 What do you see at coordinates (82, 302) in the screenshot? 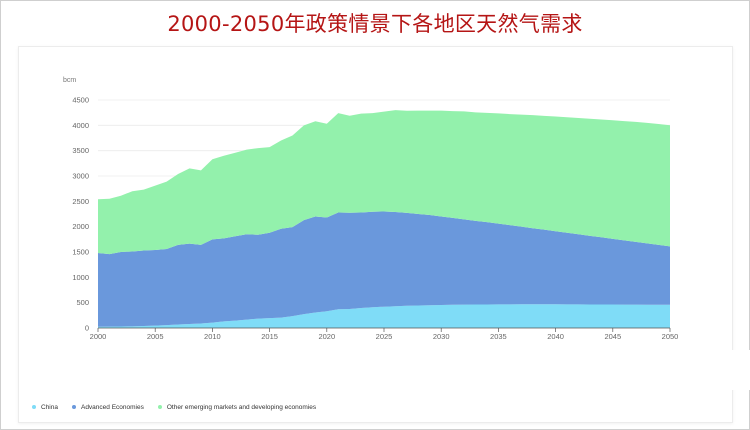
I see `y-tick-label: 500` at bounding box center [82, 302].